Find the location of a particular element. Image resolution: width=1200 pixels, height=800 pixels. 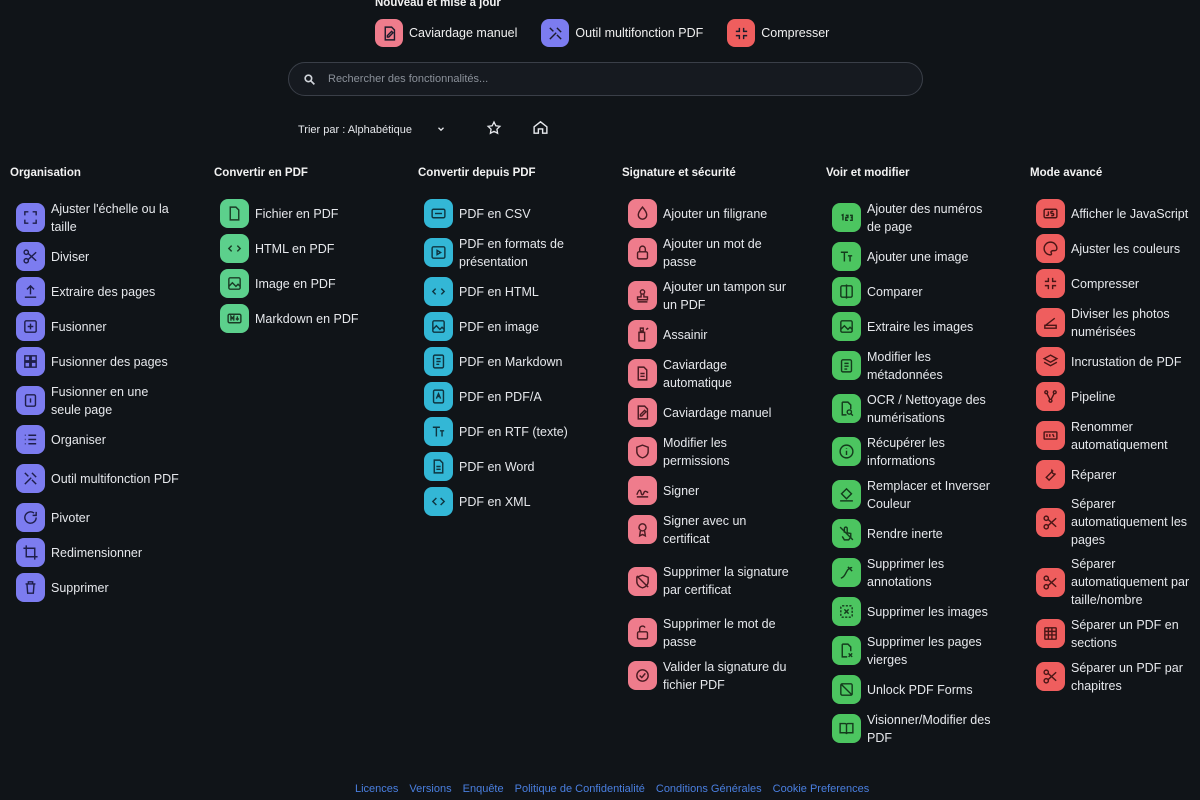

tool-item: PDF en RTF (texte) is located at coordinates (513, 431).